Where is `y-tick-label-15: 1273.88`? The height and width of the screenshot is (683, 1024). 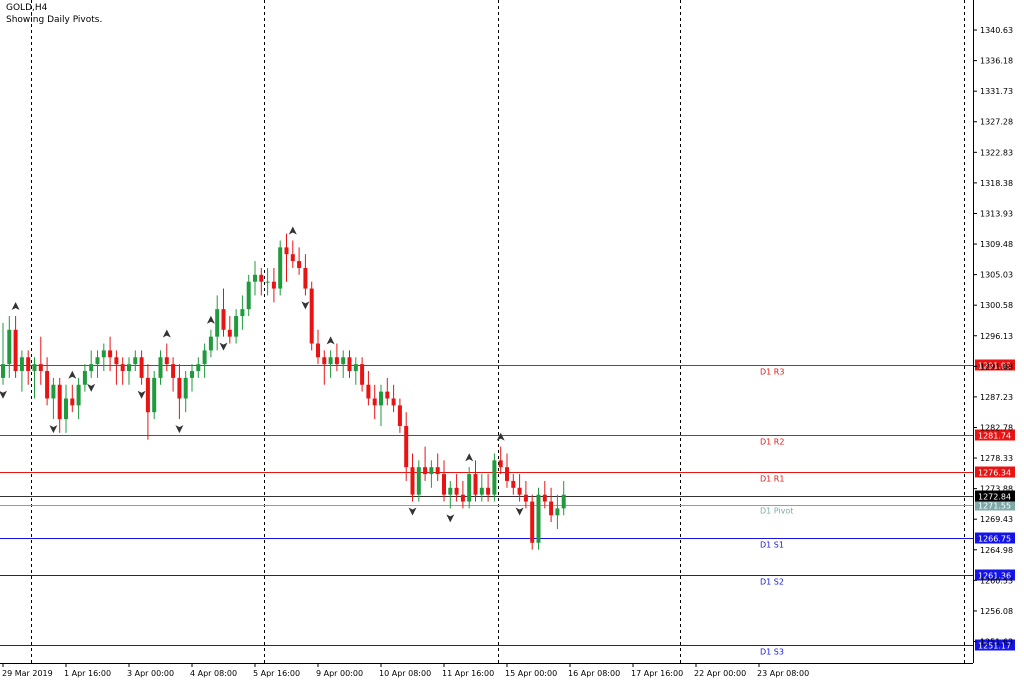
y-tick-label-15: 1273.88 is located at coordinates (996, 489).